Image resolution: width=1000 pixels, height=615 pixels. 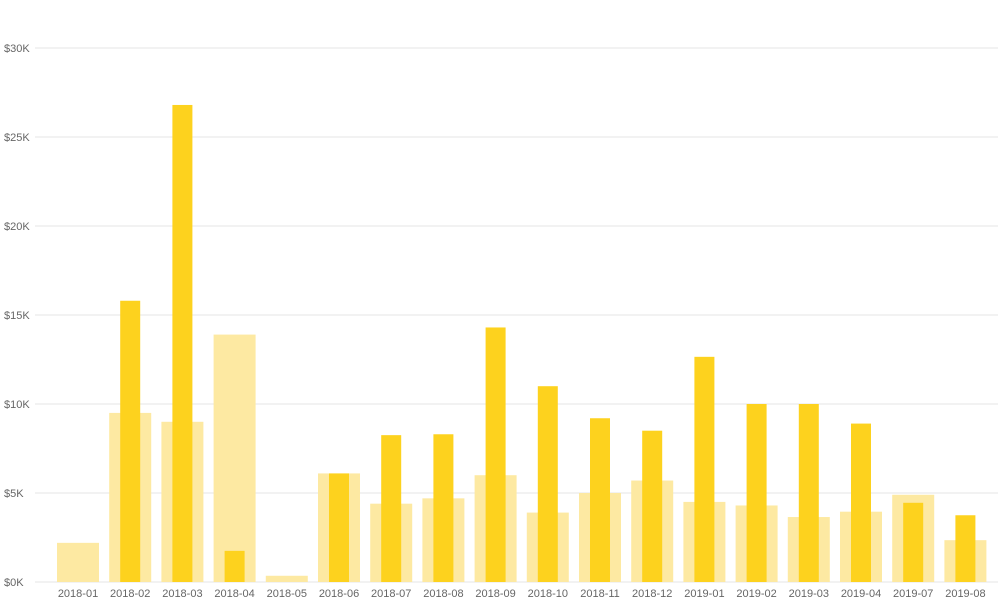 I want to click on x-tick-label: 2018-12, so click(x=652, y=594).